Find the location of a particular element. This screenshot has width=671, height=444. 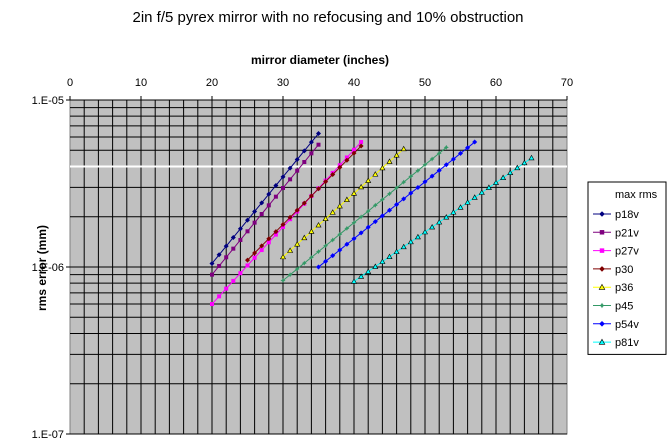

legend-entry-p18v: p18v is located at coordinates (627, 215).